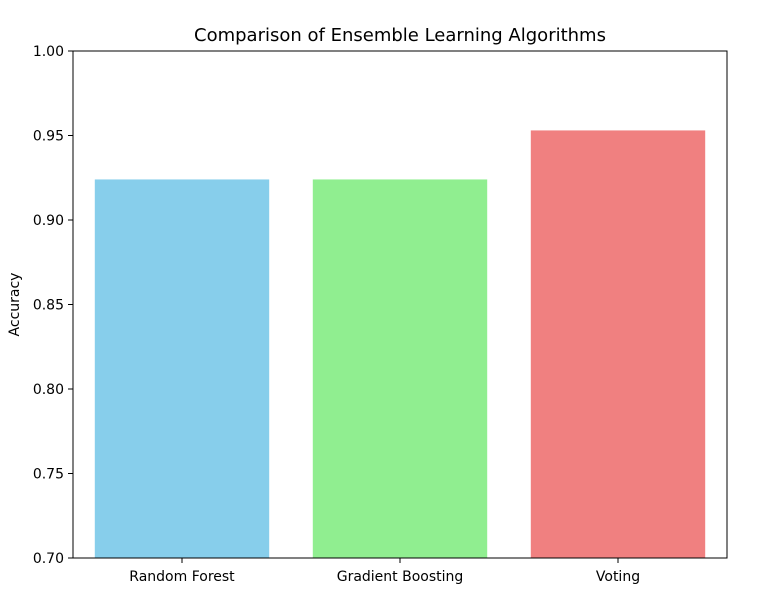 The height and width of the screenshot is (592, 769). Describe the element at coordinates (48, 52) in the screenshot. I see `y-tick-label: 1.00` at that location.